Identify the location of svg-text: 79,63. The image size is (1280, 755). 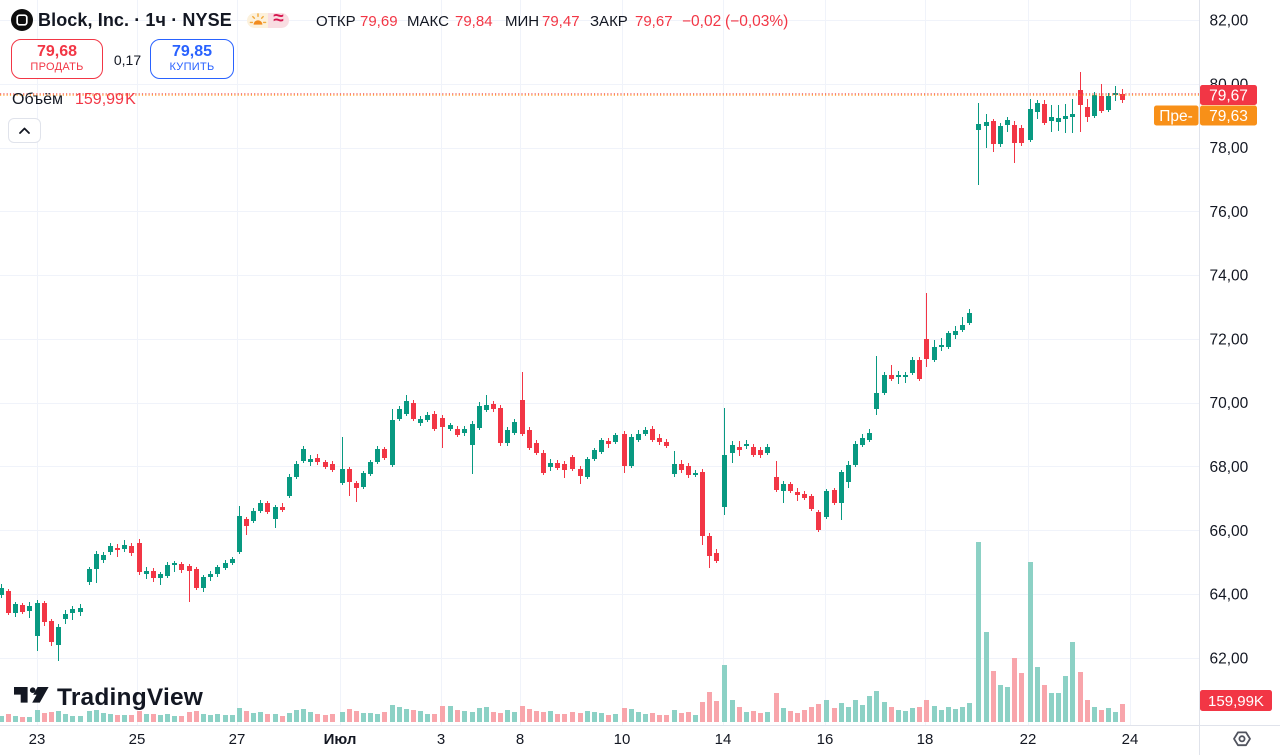
(1228, 116).